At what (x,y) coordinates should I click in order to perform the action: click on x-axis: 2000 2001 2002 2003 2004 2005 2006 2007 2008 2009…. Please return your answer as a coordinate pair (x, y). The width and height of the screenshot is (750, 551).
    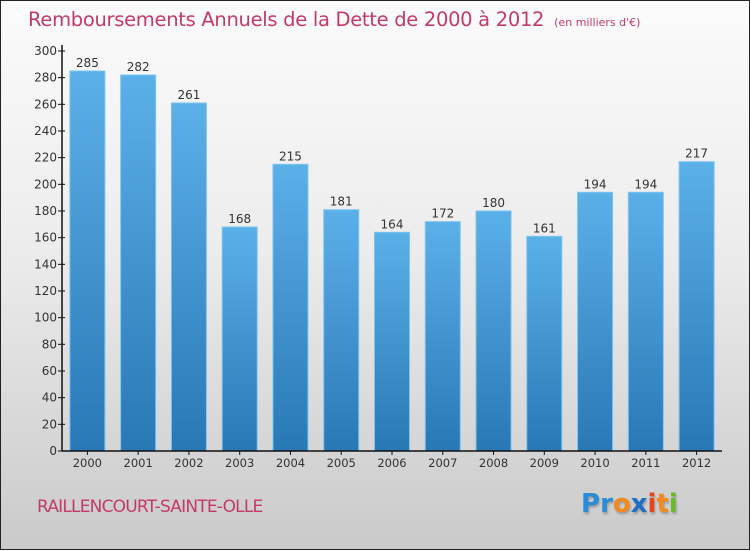
    Looking at the image, I should click on (392, 460).